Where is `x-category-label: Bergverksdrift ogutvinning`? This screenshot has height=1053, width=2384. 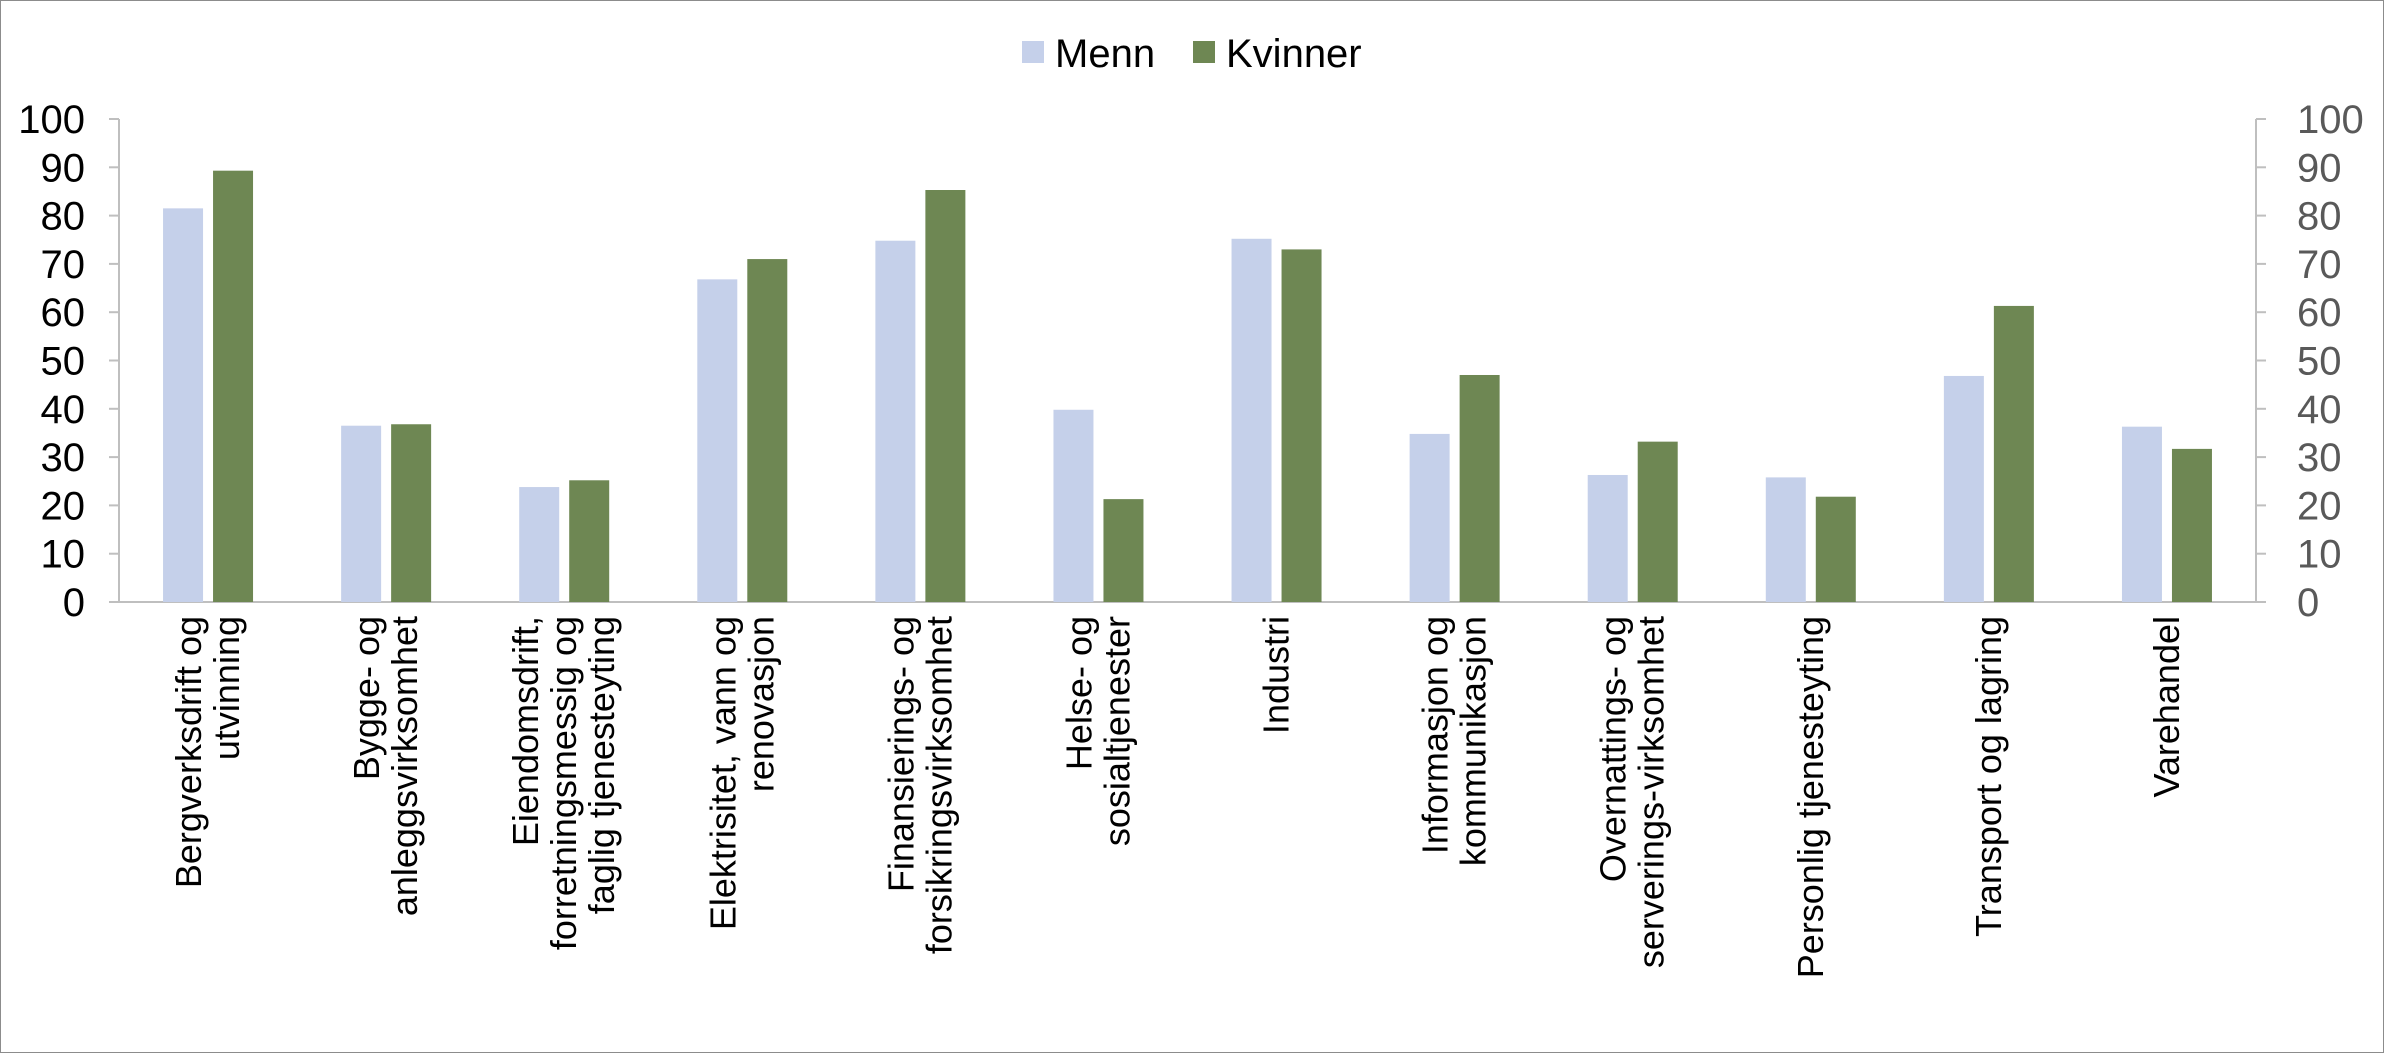 x-category-label: Bergverksdrift ogutvinning is located at coordinates (207, 752).